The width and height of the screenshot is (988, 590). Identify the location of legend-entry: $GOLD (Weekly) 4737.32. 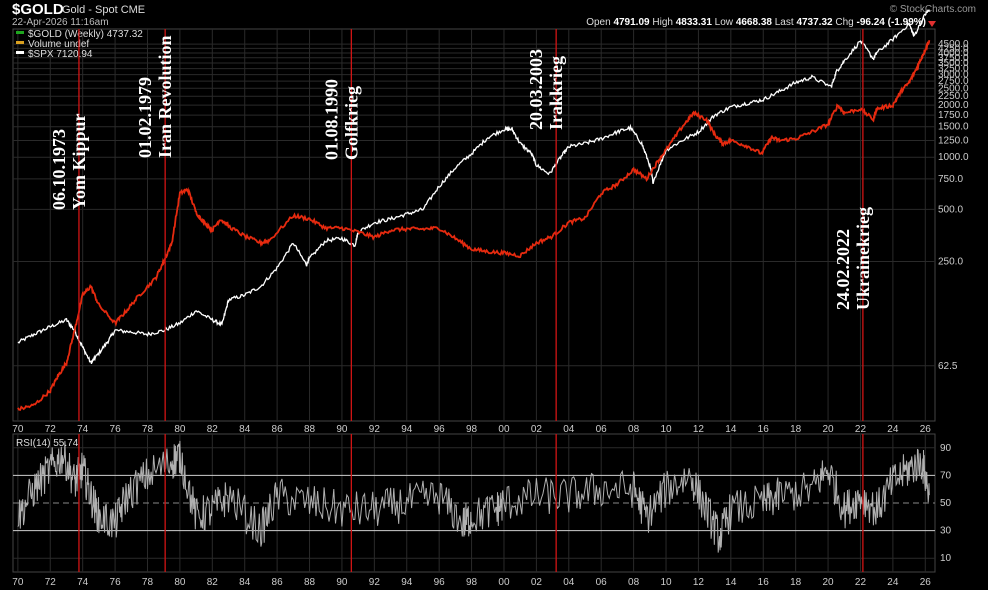
(85, 34).